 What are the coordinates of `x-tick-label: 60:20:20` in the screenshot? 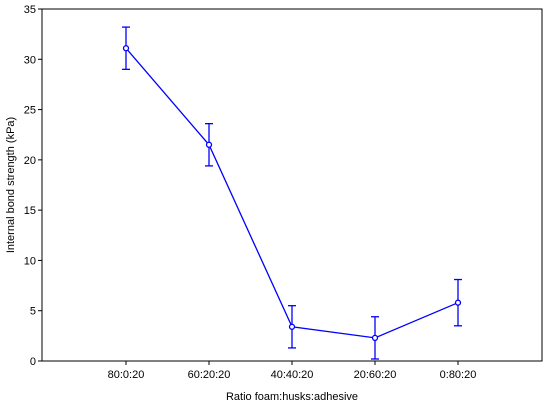 It's located at (209, 375).